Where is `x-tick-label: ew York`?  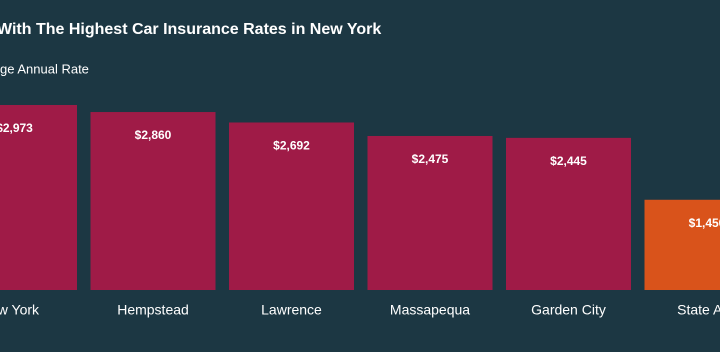
x-tick-label: ew York is located at coordinates (20, 310).